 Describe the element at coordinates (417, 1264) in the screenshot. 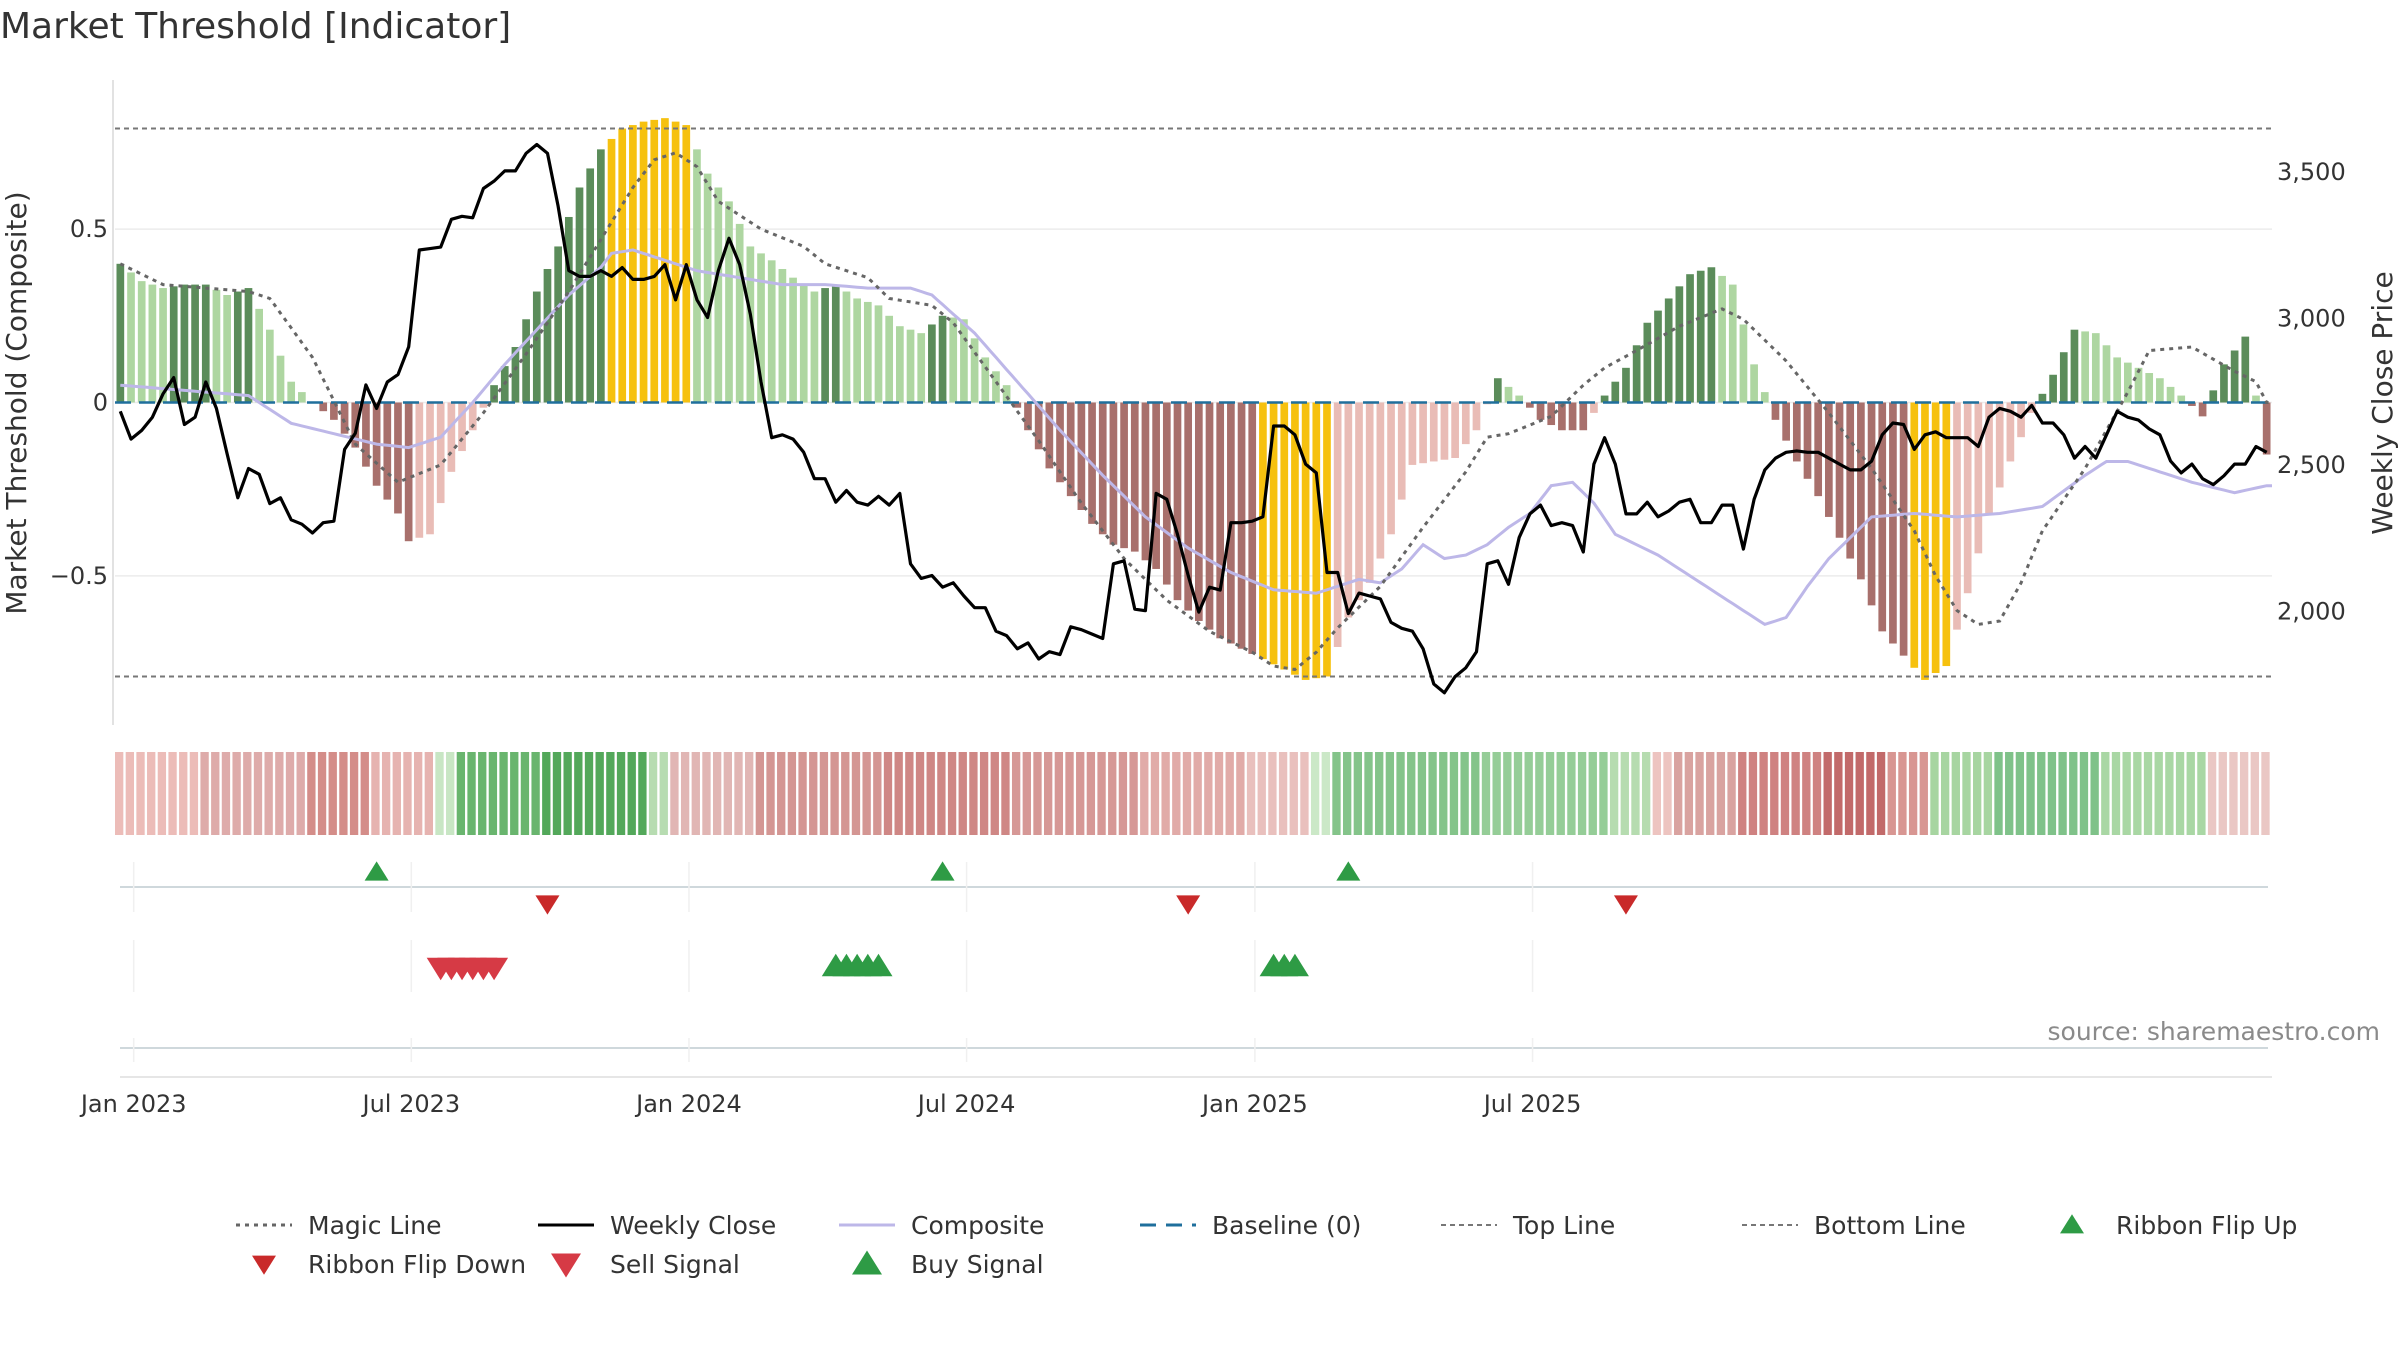

I see `legend-label: Ribbon Flip Down` at that location.